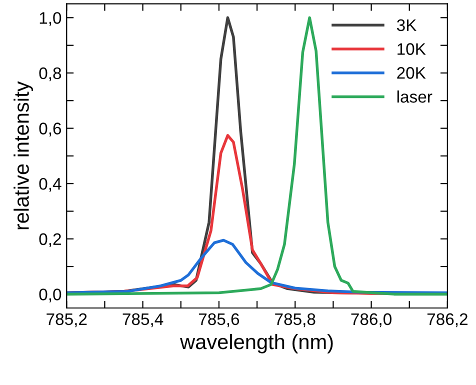  Describe the element at coordinates (50, 185) in the screenshot. I see `y-tick-label: 0,4` at that location.